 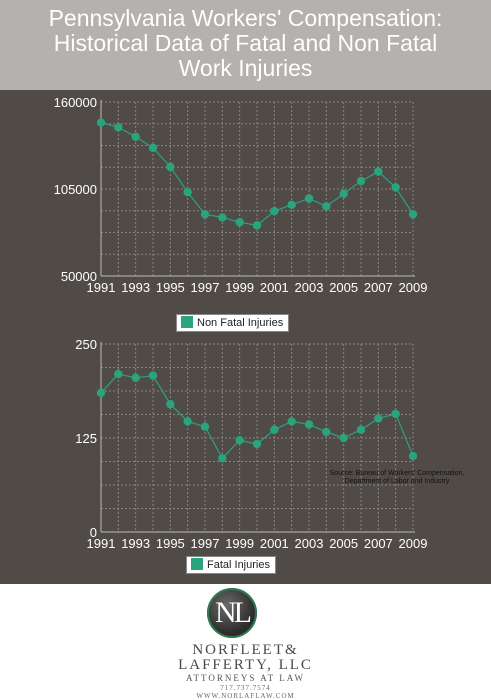 I want to click on firm-logo: NL, so click(x=232, y=613).